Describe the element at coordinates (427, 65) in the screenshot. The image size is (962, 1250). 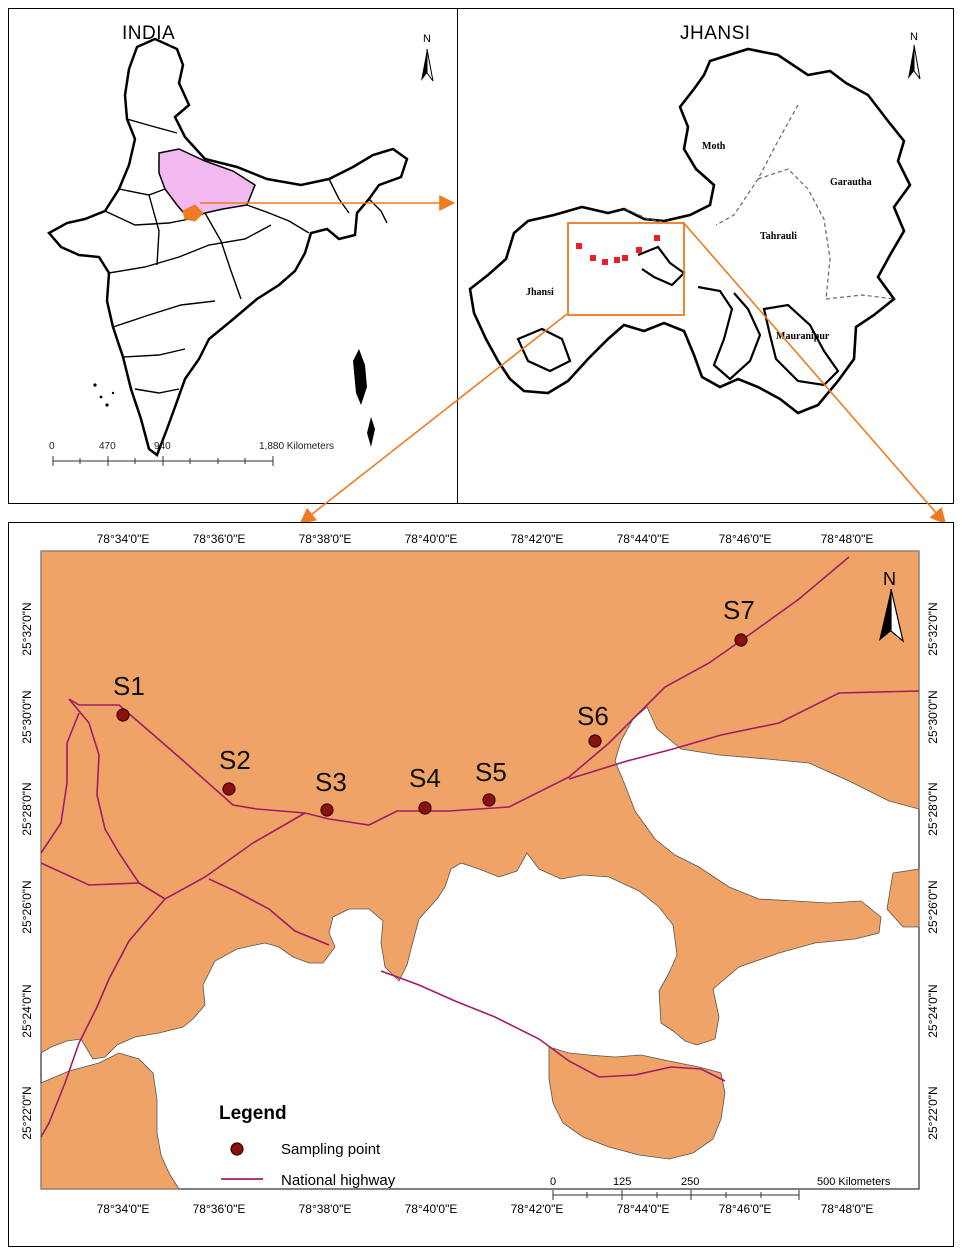
I see `india-north-arrow-icon` at that location.